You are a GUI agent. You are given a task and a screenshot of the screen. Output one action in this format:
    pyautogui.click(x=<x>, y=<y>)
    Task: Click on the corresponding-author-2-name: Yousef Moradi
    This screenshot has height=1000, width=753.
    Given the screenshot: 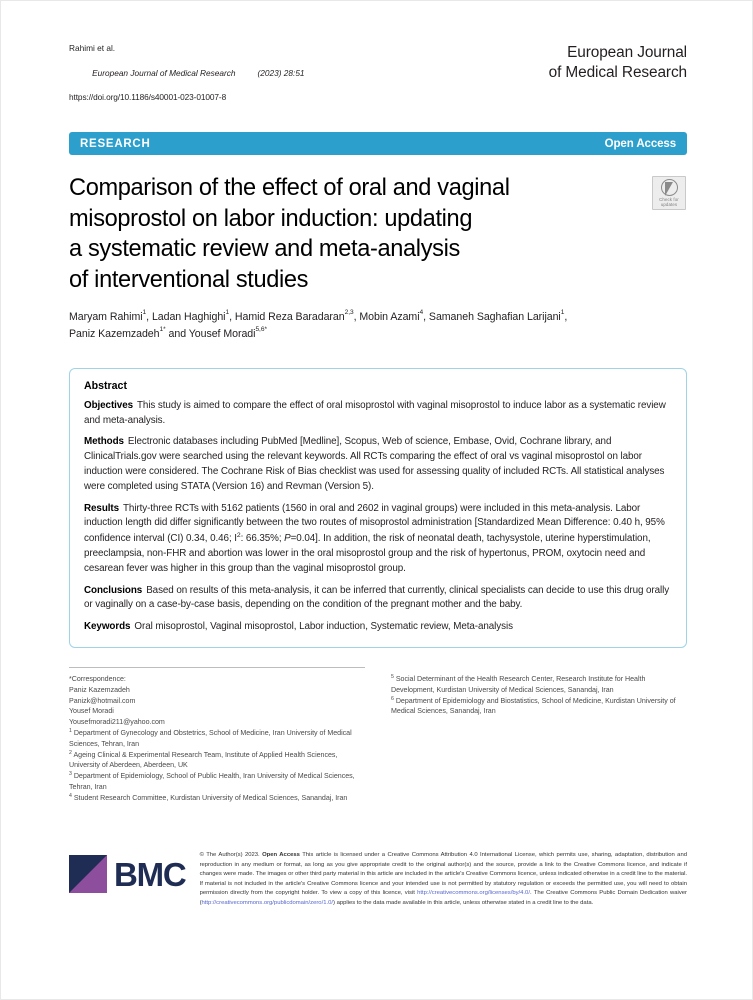 What is the action you would take?
    pyautogui.click(x=91, y=711)
    